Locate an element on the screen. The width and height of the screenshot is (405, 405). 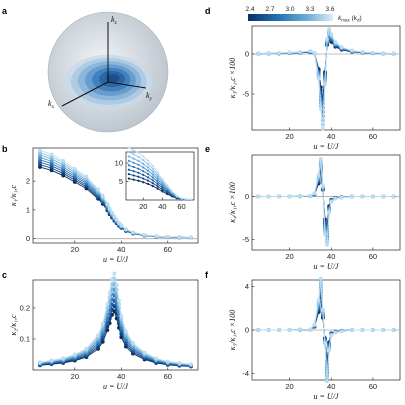
ky-label: ky is located at coordinates (149, 96).